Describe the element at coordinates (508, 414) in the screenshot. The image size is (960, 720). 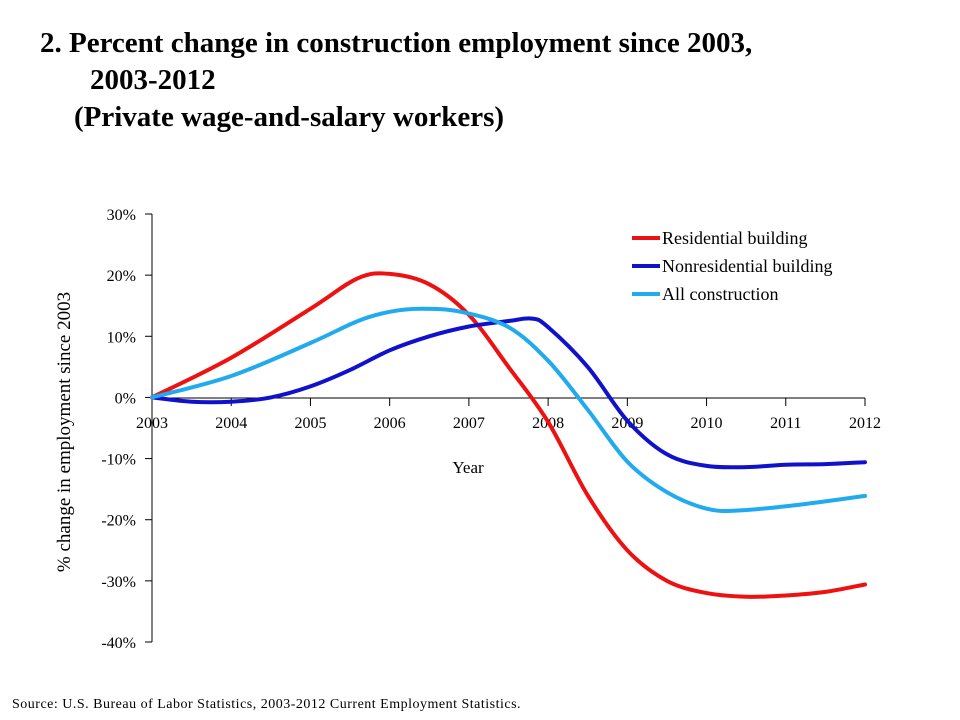
I see `x-axis: 2003 2004 2005 2006 2007 2008 2009 2010 2011 2012` at that location.